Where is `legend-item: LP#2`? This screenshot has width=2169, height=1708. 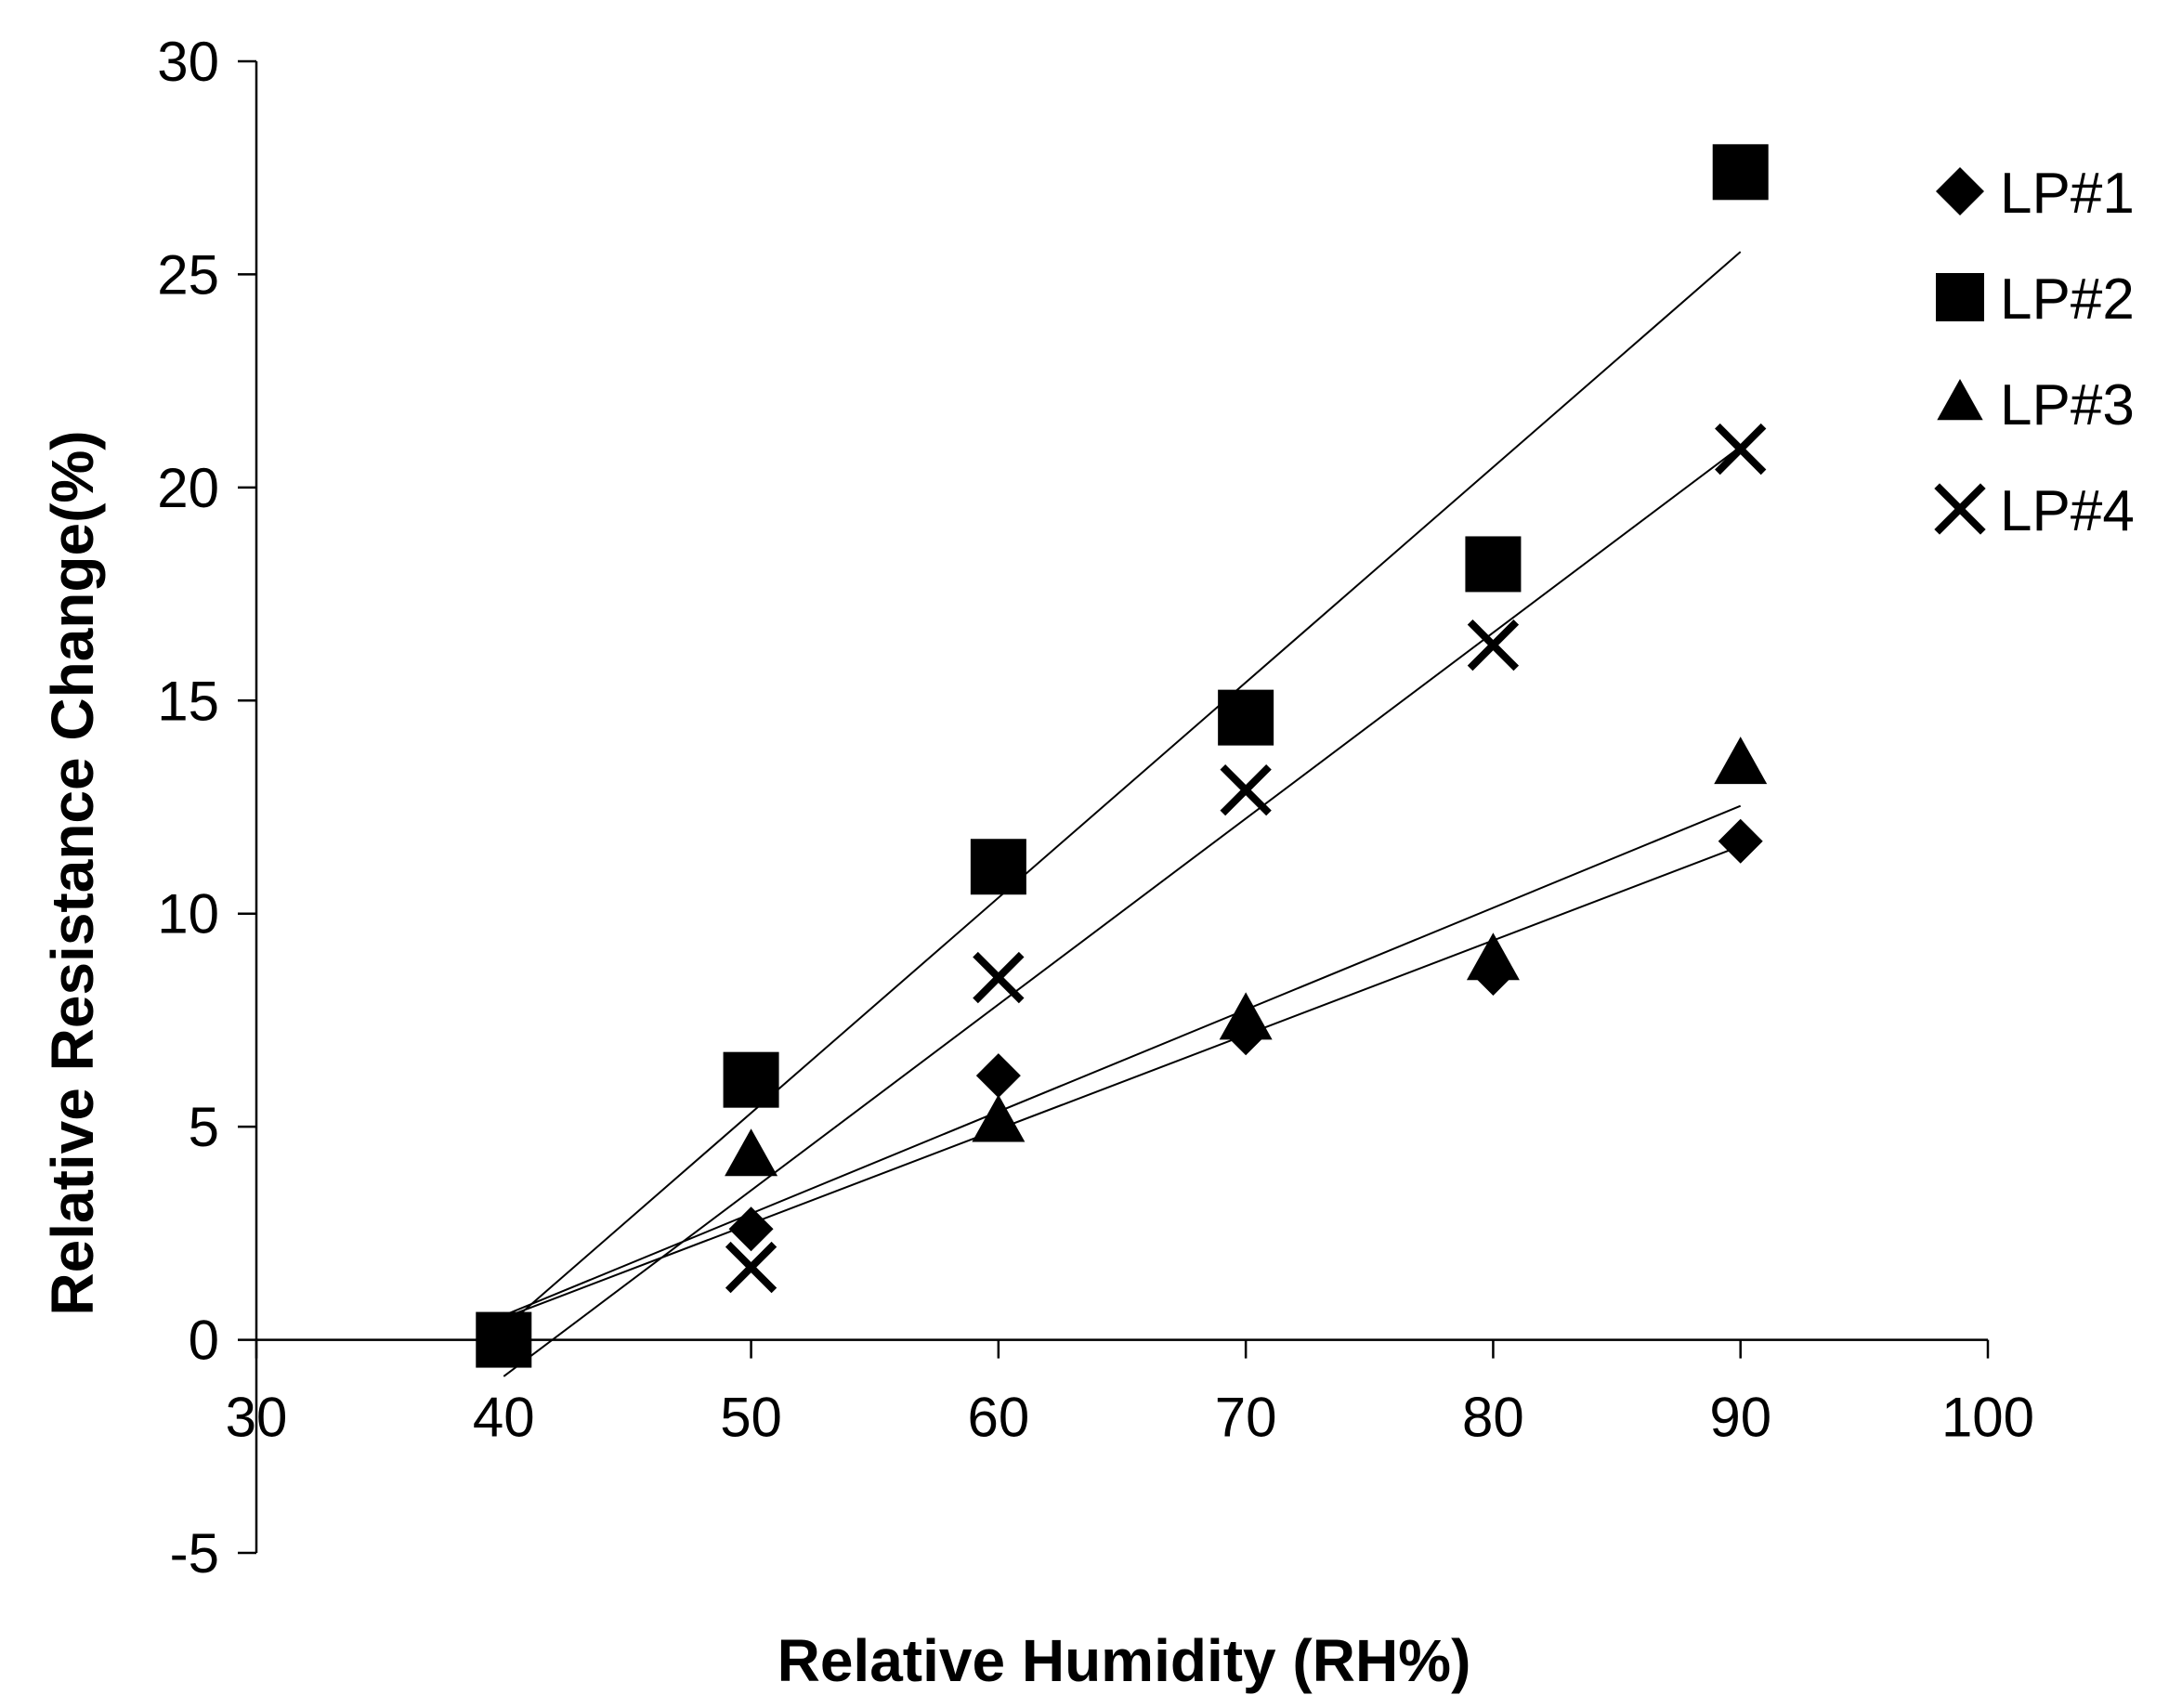 legend-item: LP#2 is located at coordinates (2035, 299).